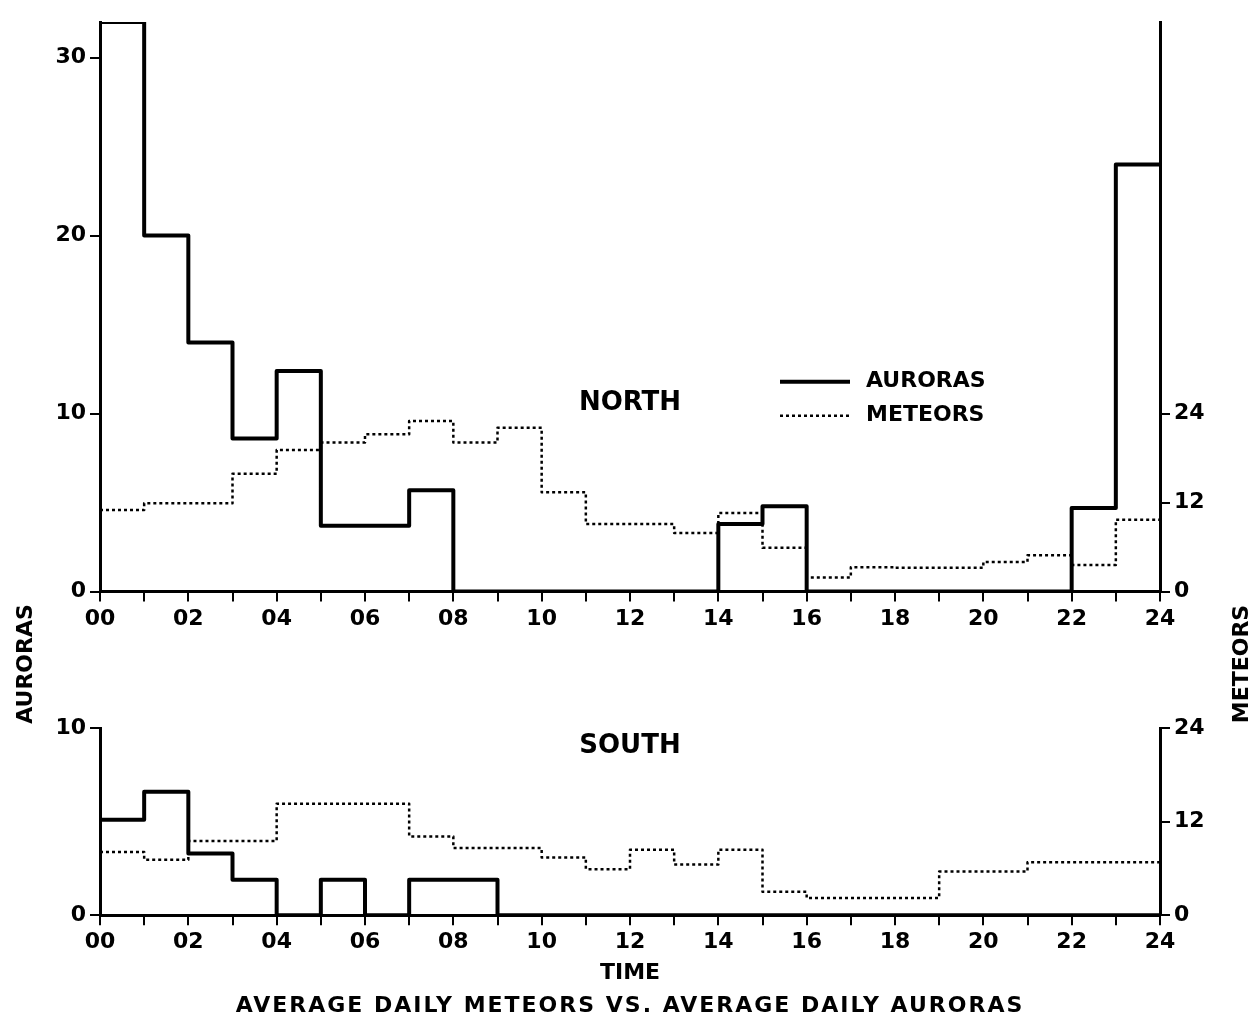 This screenshot has width=1260, height=1021. I want to click on text: NORTH, so click(630, 401).